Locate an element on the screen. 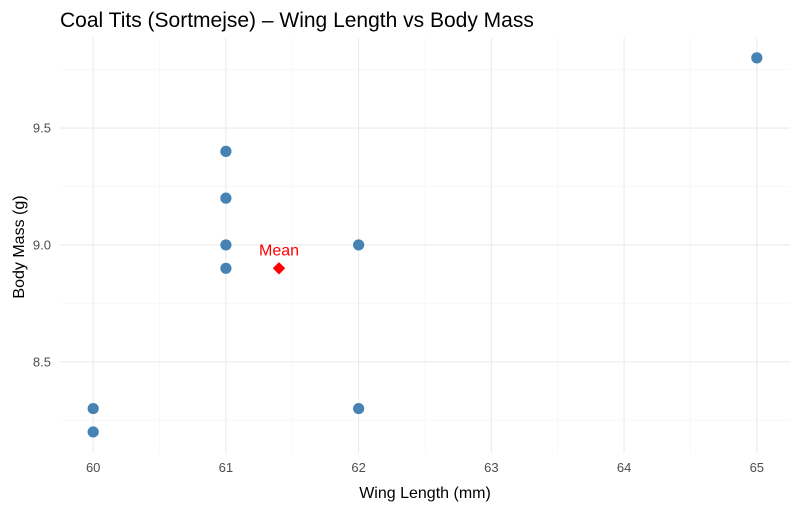 The width and height of the screenshot is (800, 510). mean-marker is located at coordinates (279, 268).